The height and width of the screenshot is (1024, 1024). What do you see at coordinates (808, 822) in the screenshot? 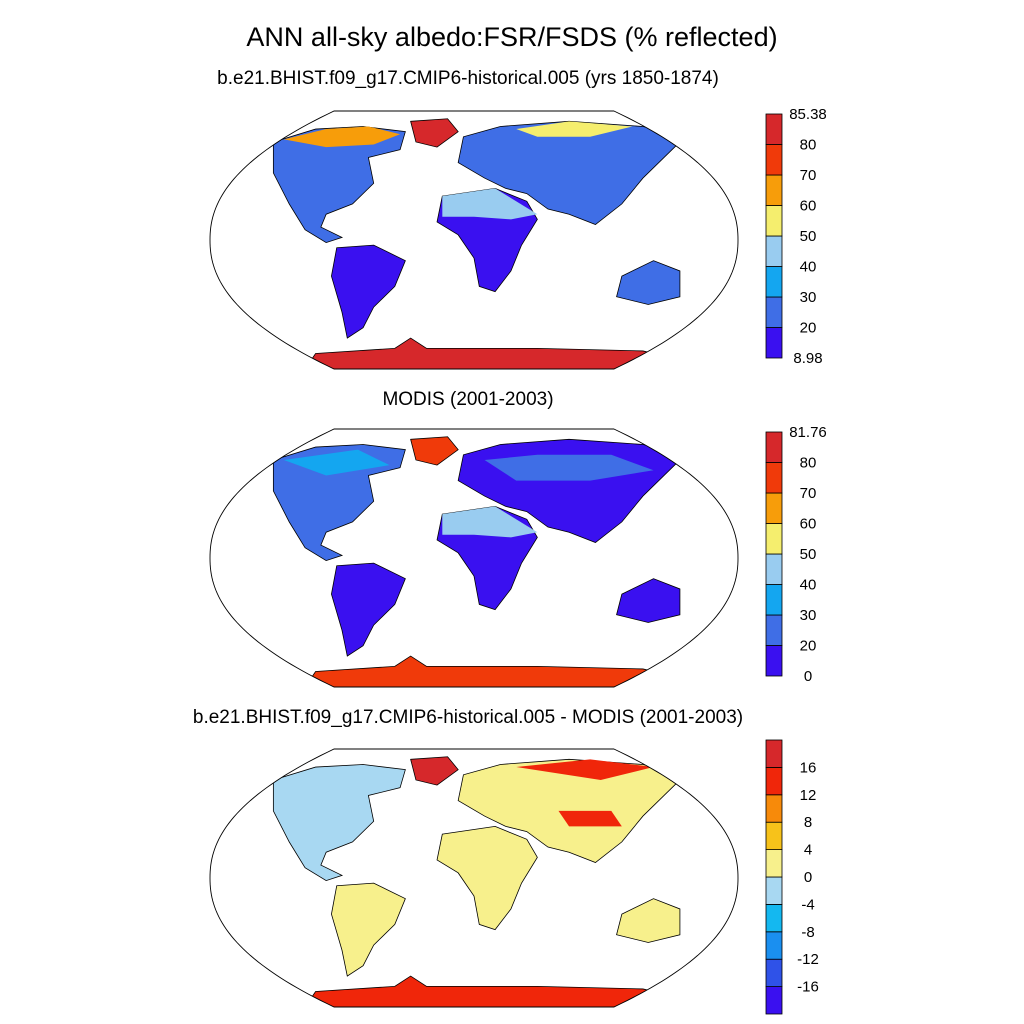
I see `colorbar-label-7: 8` at bounding box center [808, 822].